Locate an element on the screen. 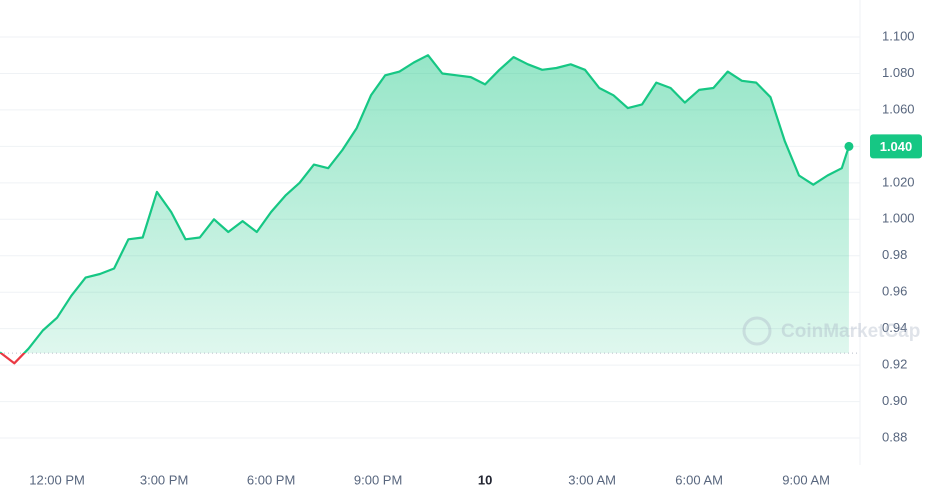  y-tick-label: 0.96 is located at coordinates (894, 291).